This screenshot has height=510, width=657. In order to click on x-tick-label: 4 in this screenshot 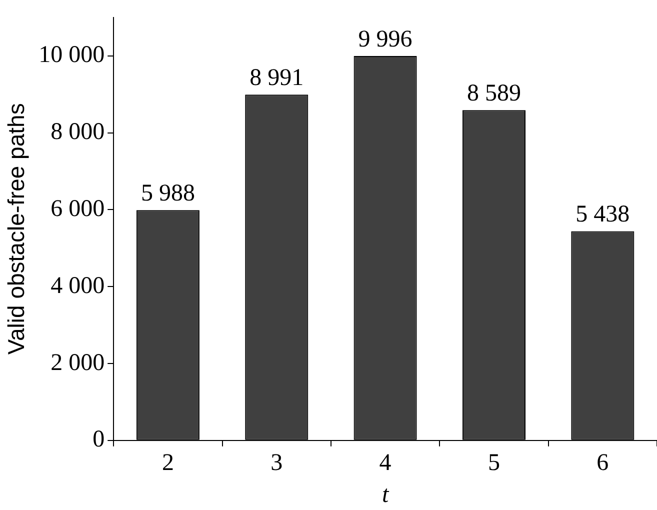, I will do `click(385, 463)`.